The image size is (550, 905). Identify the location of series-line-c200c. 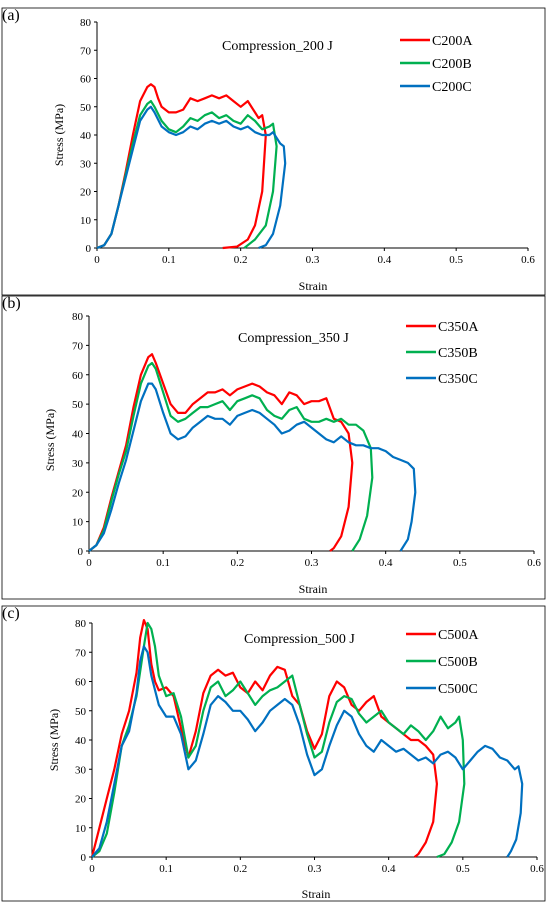
(191, 177).